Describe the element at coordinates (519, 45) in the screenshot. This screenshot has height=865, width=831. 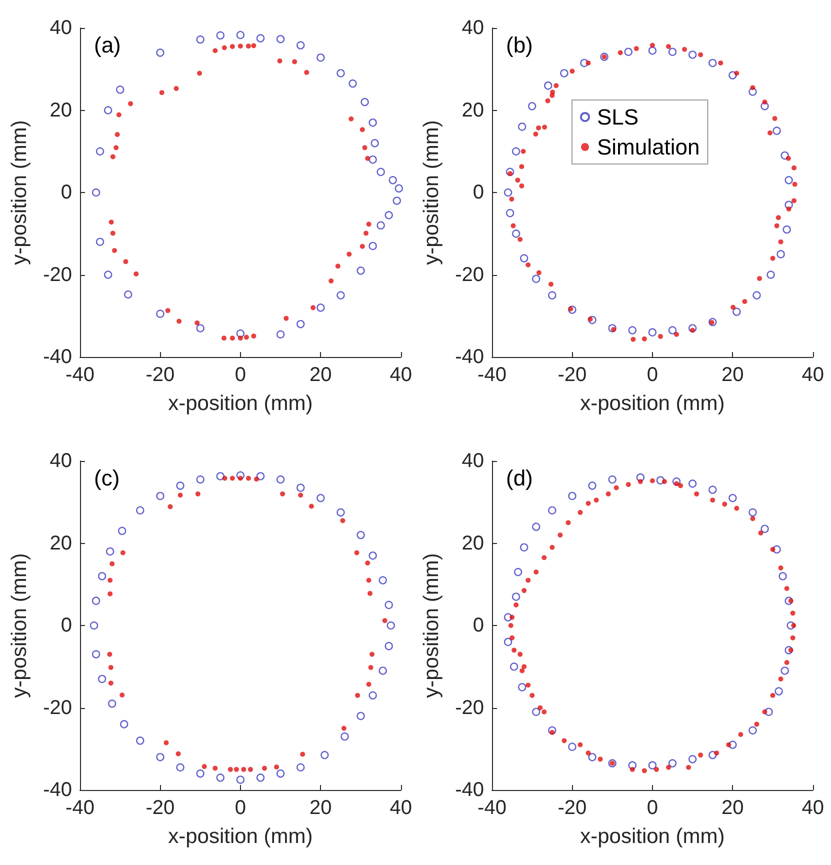
I see `annotation: (b)` at that location.